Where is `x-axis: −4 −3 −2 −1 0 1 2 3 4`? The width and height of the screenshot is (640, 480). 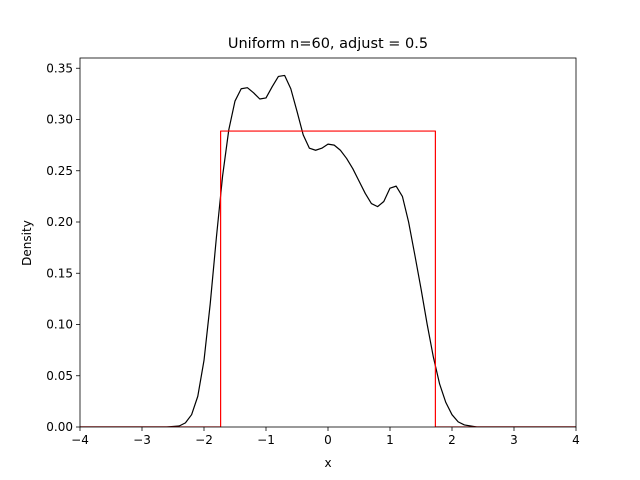 x-axis: −4 −3 −2 −1 0 1 2 3 4 is located at coordinates (325, 437).